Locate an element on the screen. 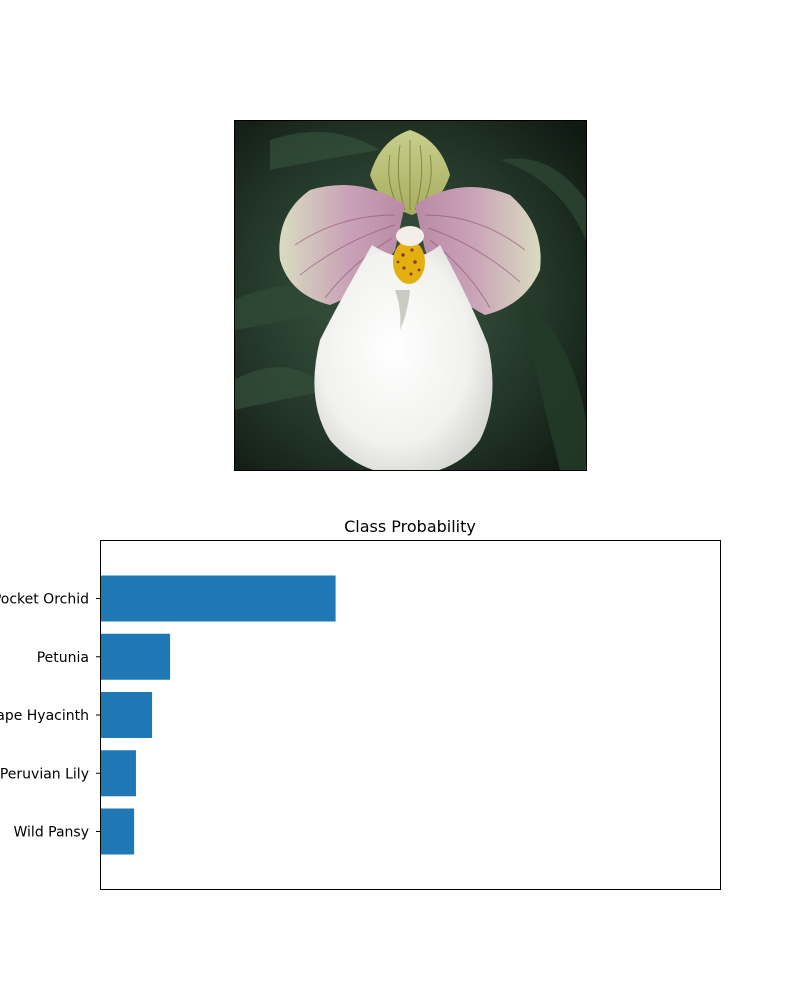  bar-group is located at coordinates (218, 715).